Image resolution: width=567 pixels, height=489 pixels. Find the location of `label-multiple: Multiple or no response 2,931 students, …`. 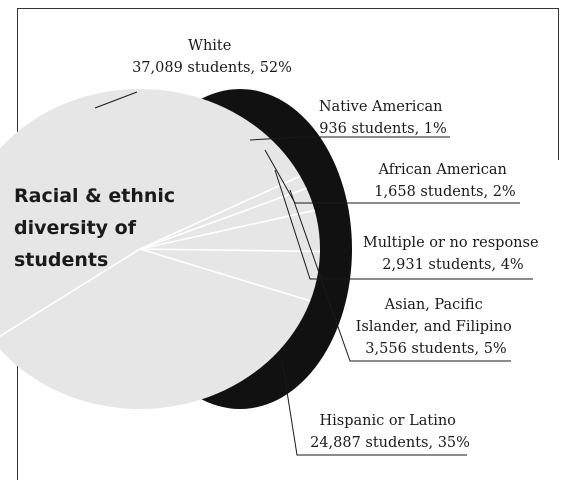

label-multiple: Multiple or no response 2,931 students, … is located at coordinates (453, 254).